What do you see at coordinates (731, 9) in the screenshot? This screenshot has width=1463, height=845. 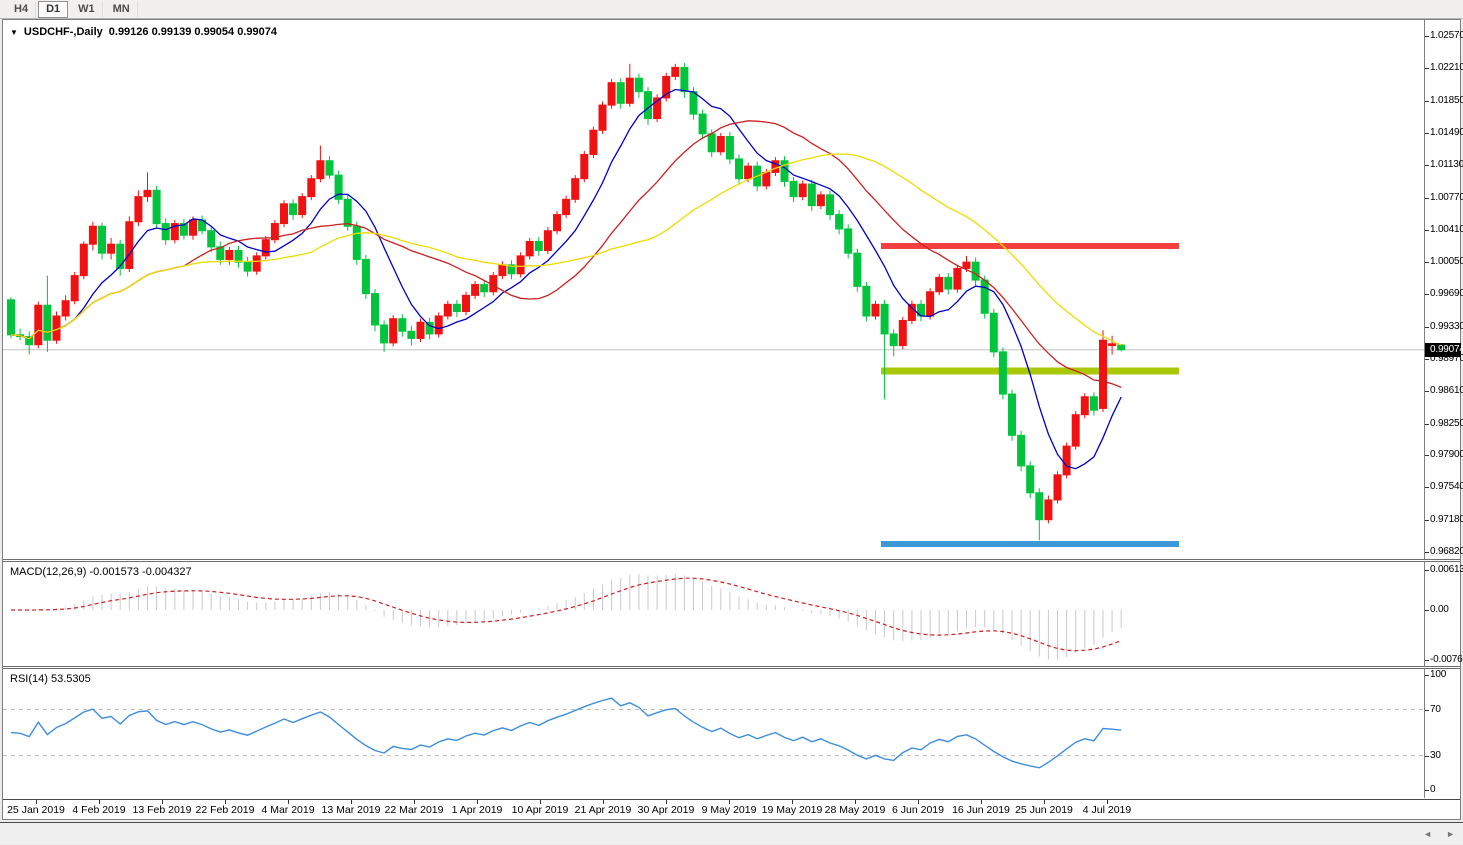 I see `timeframe-toolbar: H4 D1 W1 MN` at bounding box center [731, 9].